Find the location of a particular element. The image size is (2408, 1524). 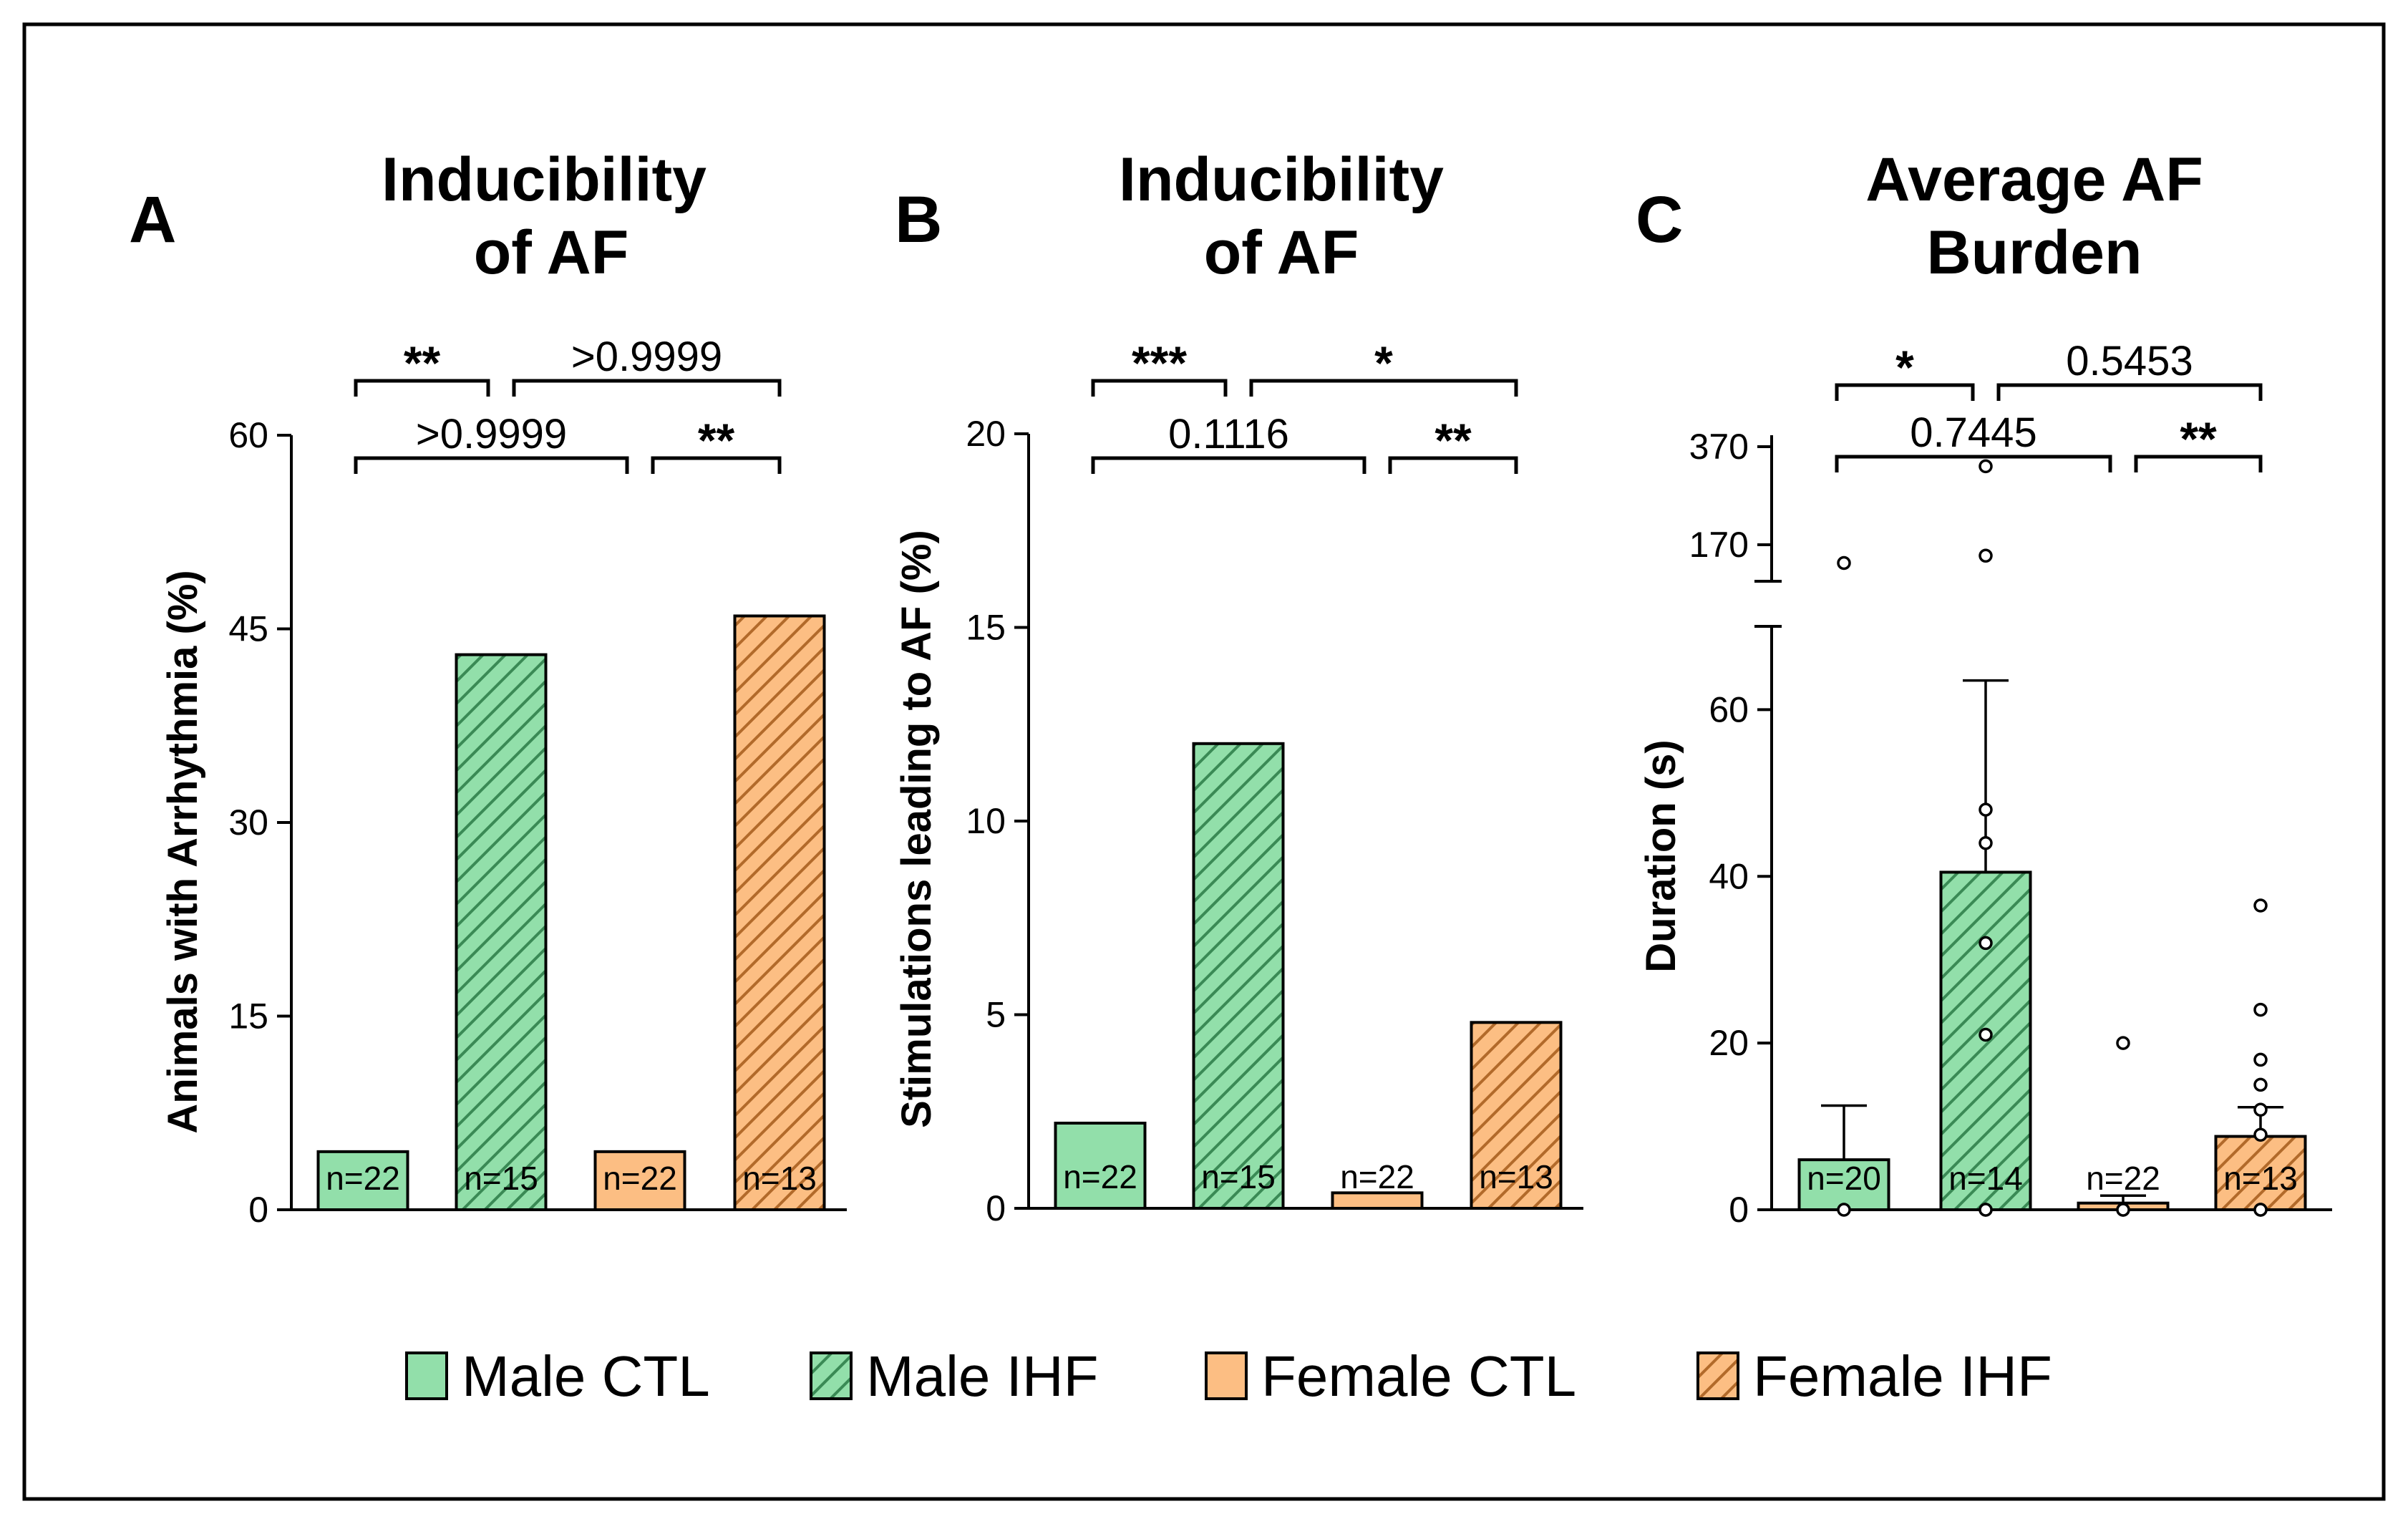

panel-a-bar-female-ctl is located at coordinates (640, 1180).